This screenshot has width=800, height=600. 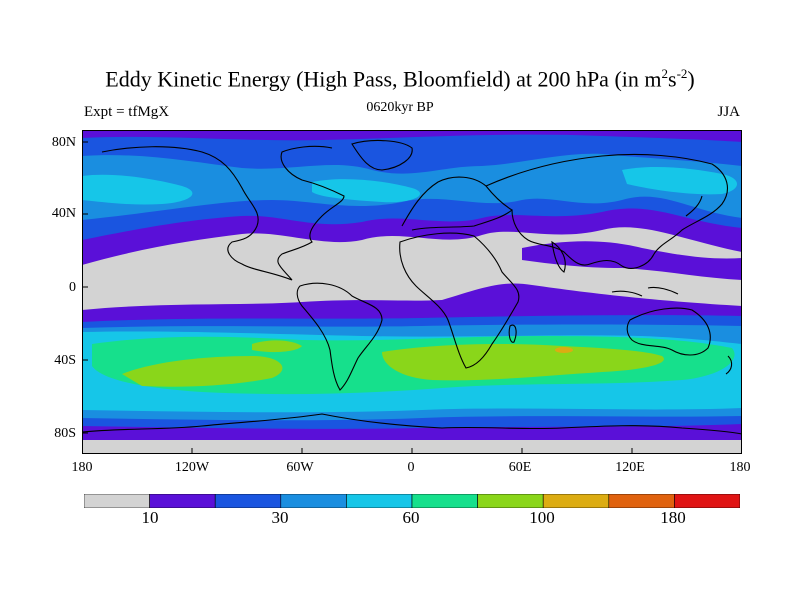 I want to click on sh-lime-indian, so click(x=523, y=362).